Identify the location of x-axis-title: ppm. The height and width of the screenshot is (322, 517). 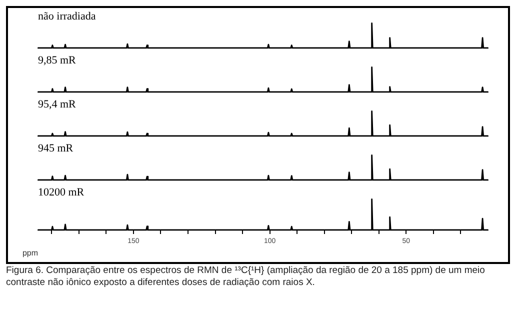
(30, 253).